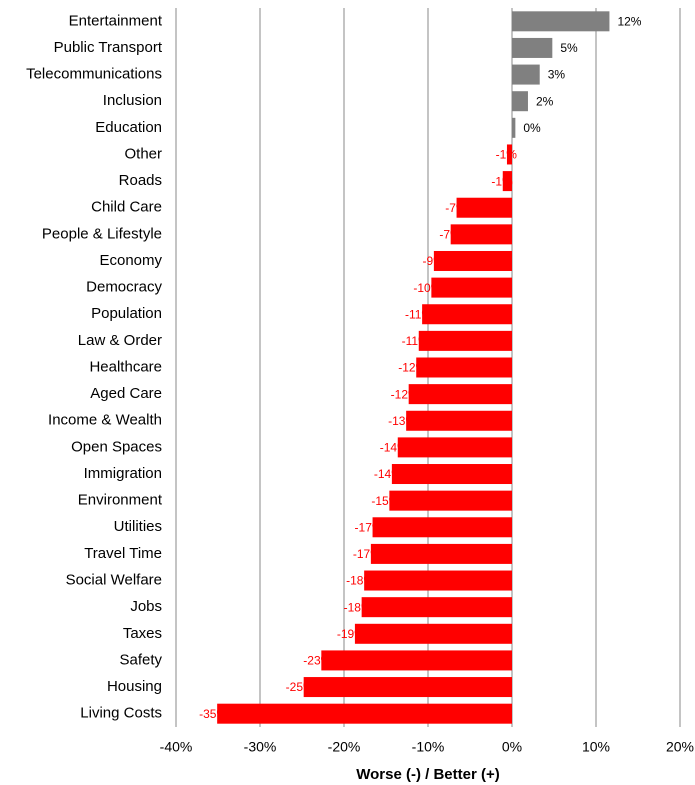  Describe the element at coordinates (105, 420) in the screenshot. I see `y-tick-label: Income & Wealth` at that location.